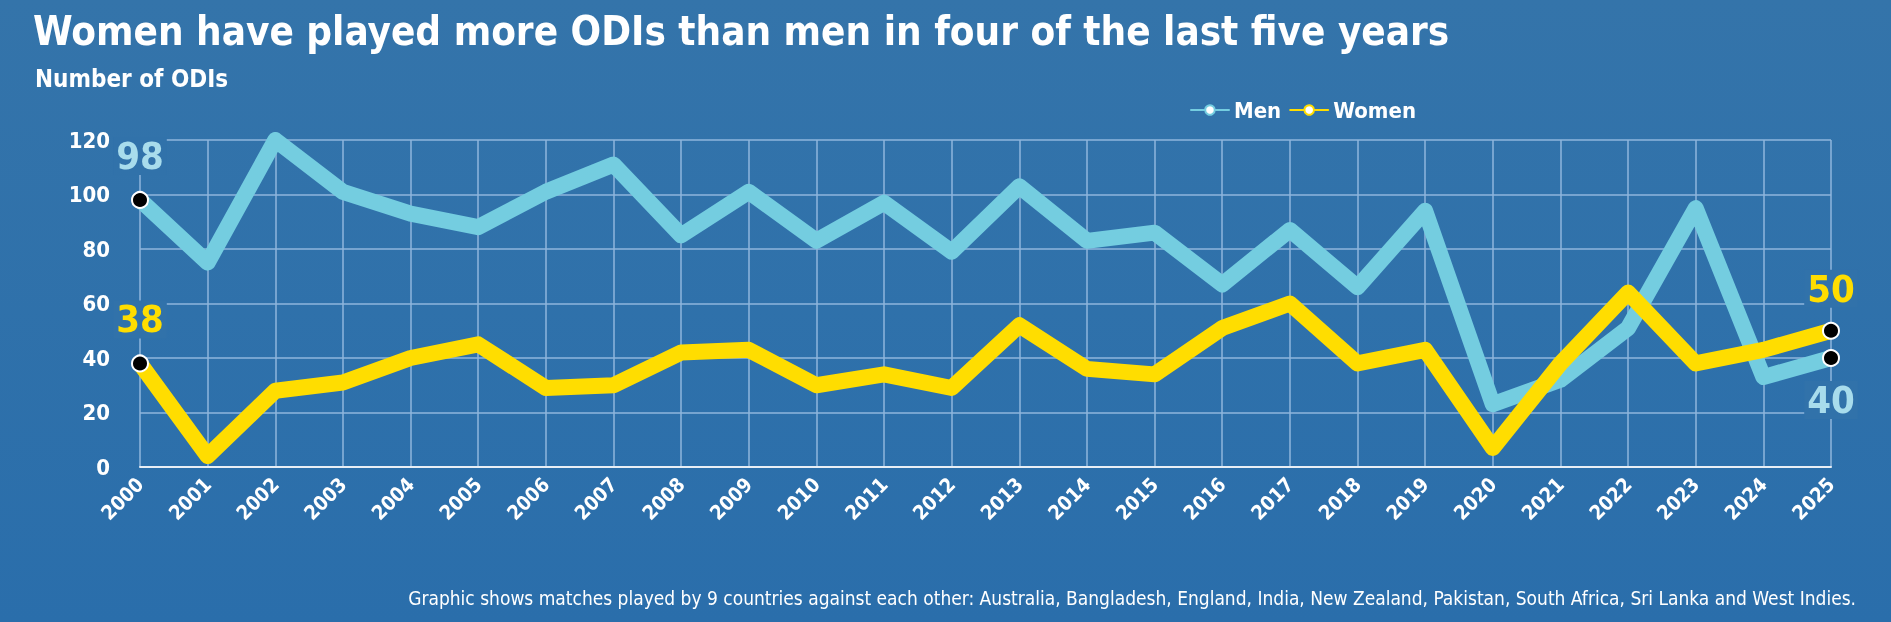 The image size is (1891, 622). I want to click on chart-subtitle: Number of ODIs, so click(132, 79).